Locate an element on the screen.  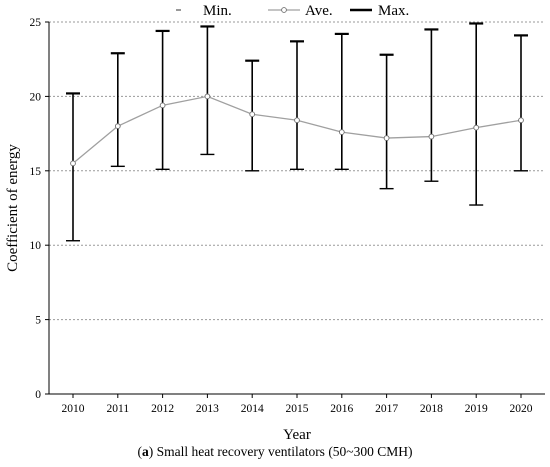
y-tick-label-20: 20 is located at coordinates (36, 97).